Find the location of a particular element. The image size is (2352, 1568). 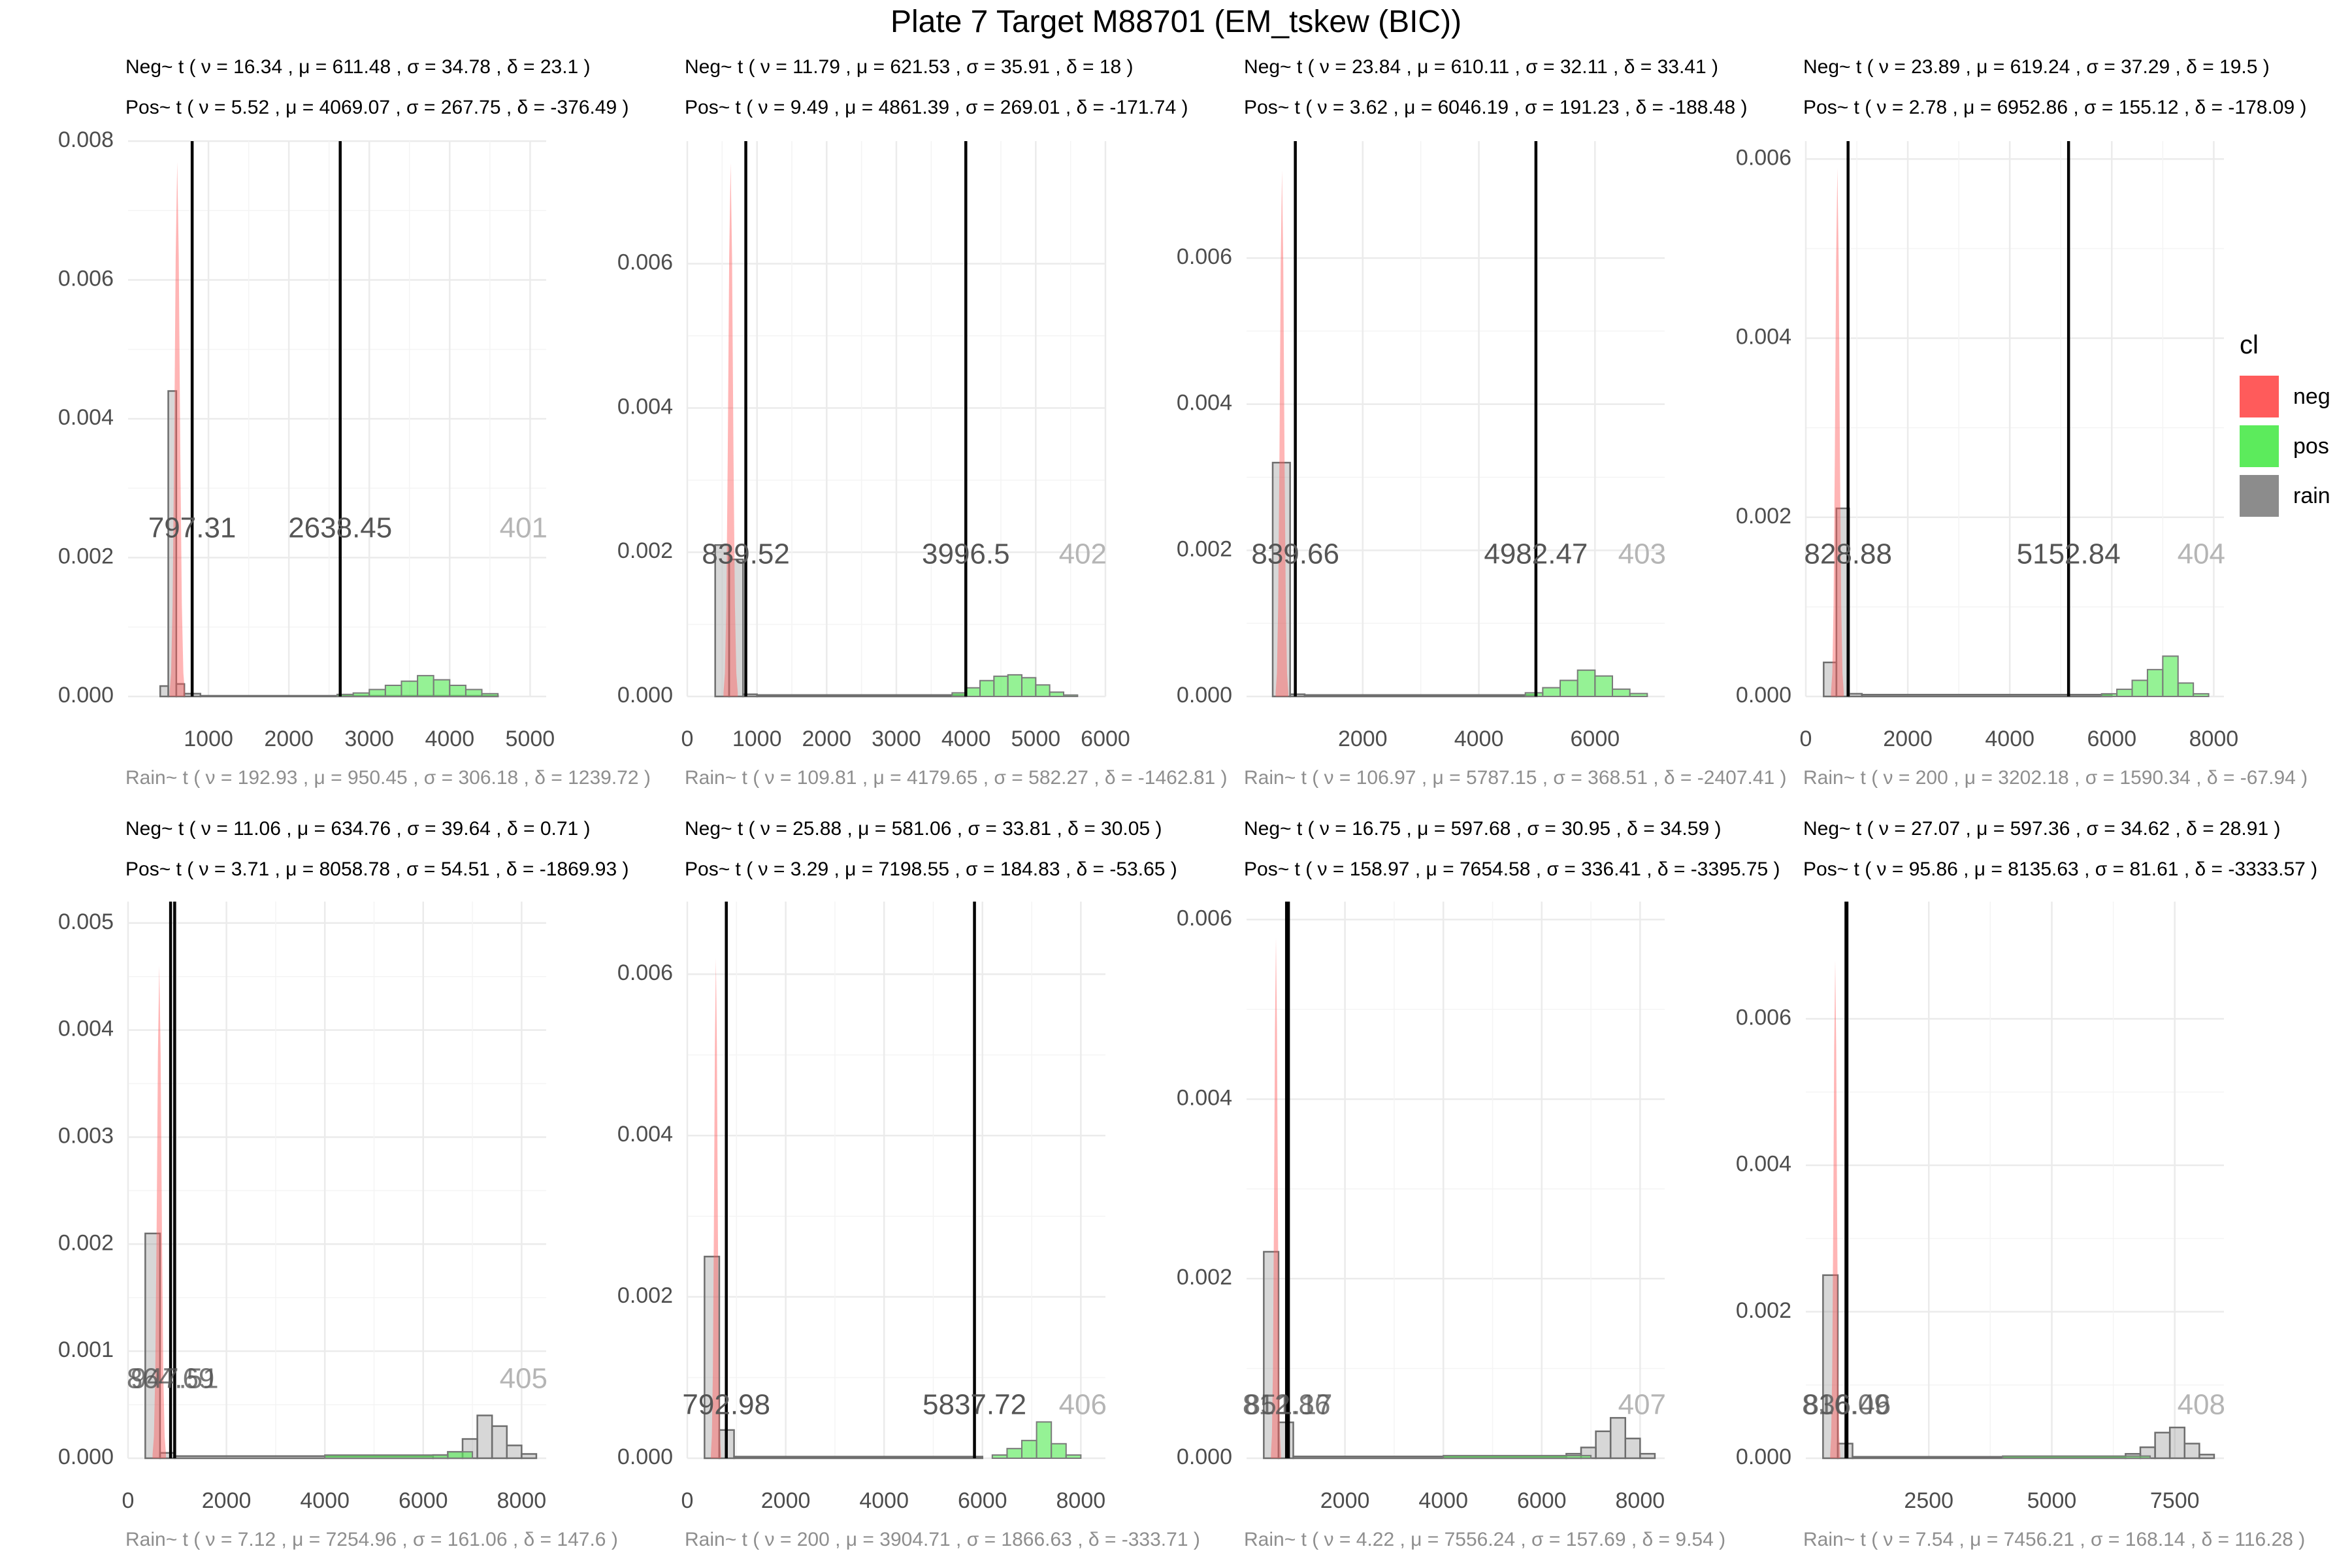

well-number-label: 401 is located at coordinates (523, 528).